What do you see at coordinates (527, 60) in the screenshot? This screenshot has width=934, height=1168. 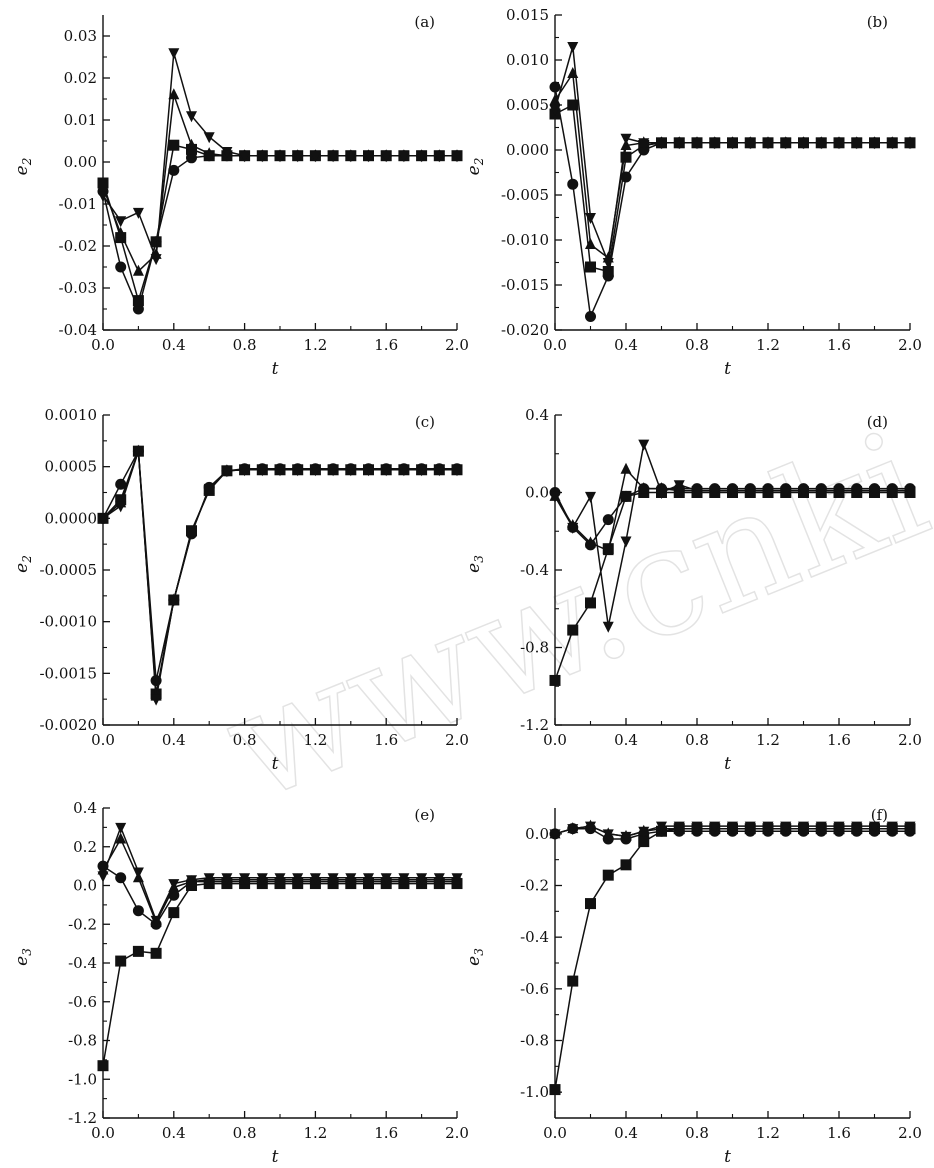 I see `y-tick-label: 0.010` at bounding box center [527, 60].